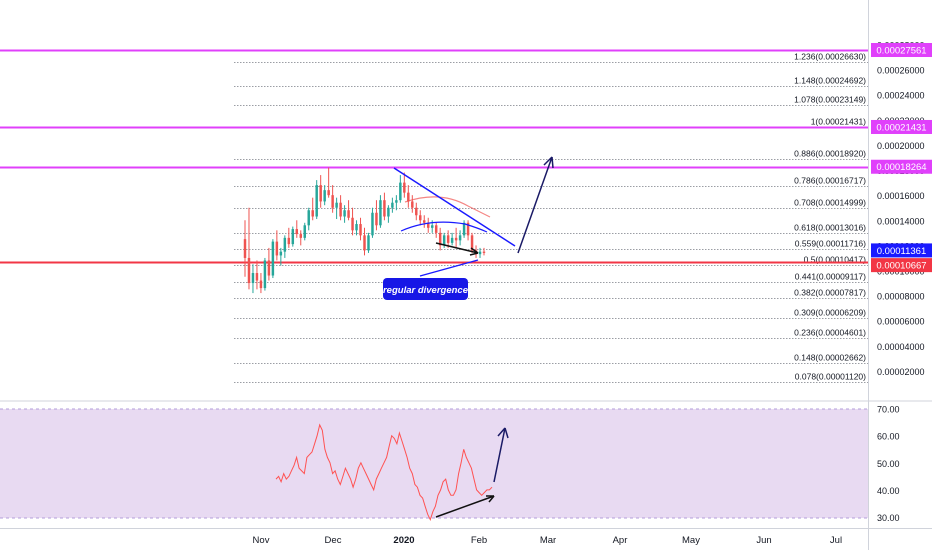 This screenshot has width=932, height=555. What do you see at coordinates (465, 506) in the screenshot?
I see `rsi-divergence-line` at bounding box center [465, 506].